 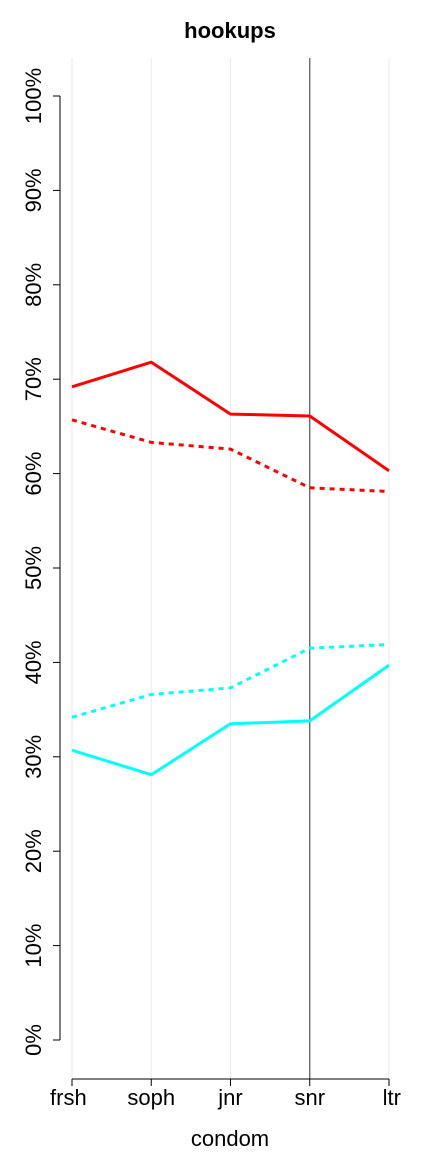 I want to click on y-tick-label: 100%, so click(x=33, y=96).